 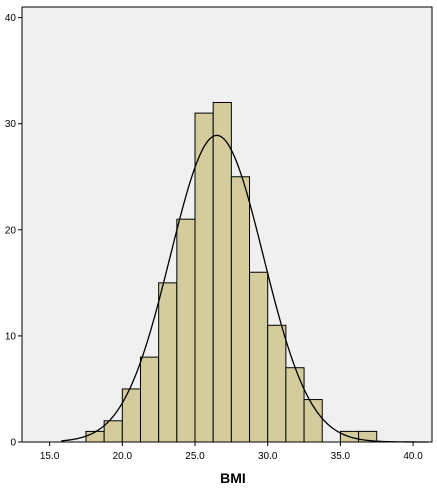 I want to click on x-tick-label: 30.0, so click(x=268, y=456).